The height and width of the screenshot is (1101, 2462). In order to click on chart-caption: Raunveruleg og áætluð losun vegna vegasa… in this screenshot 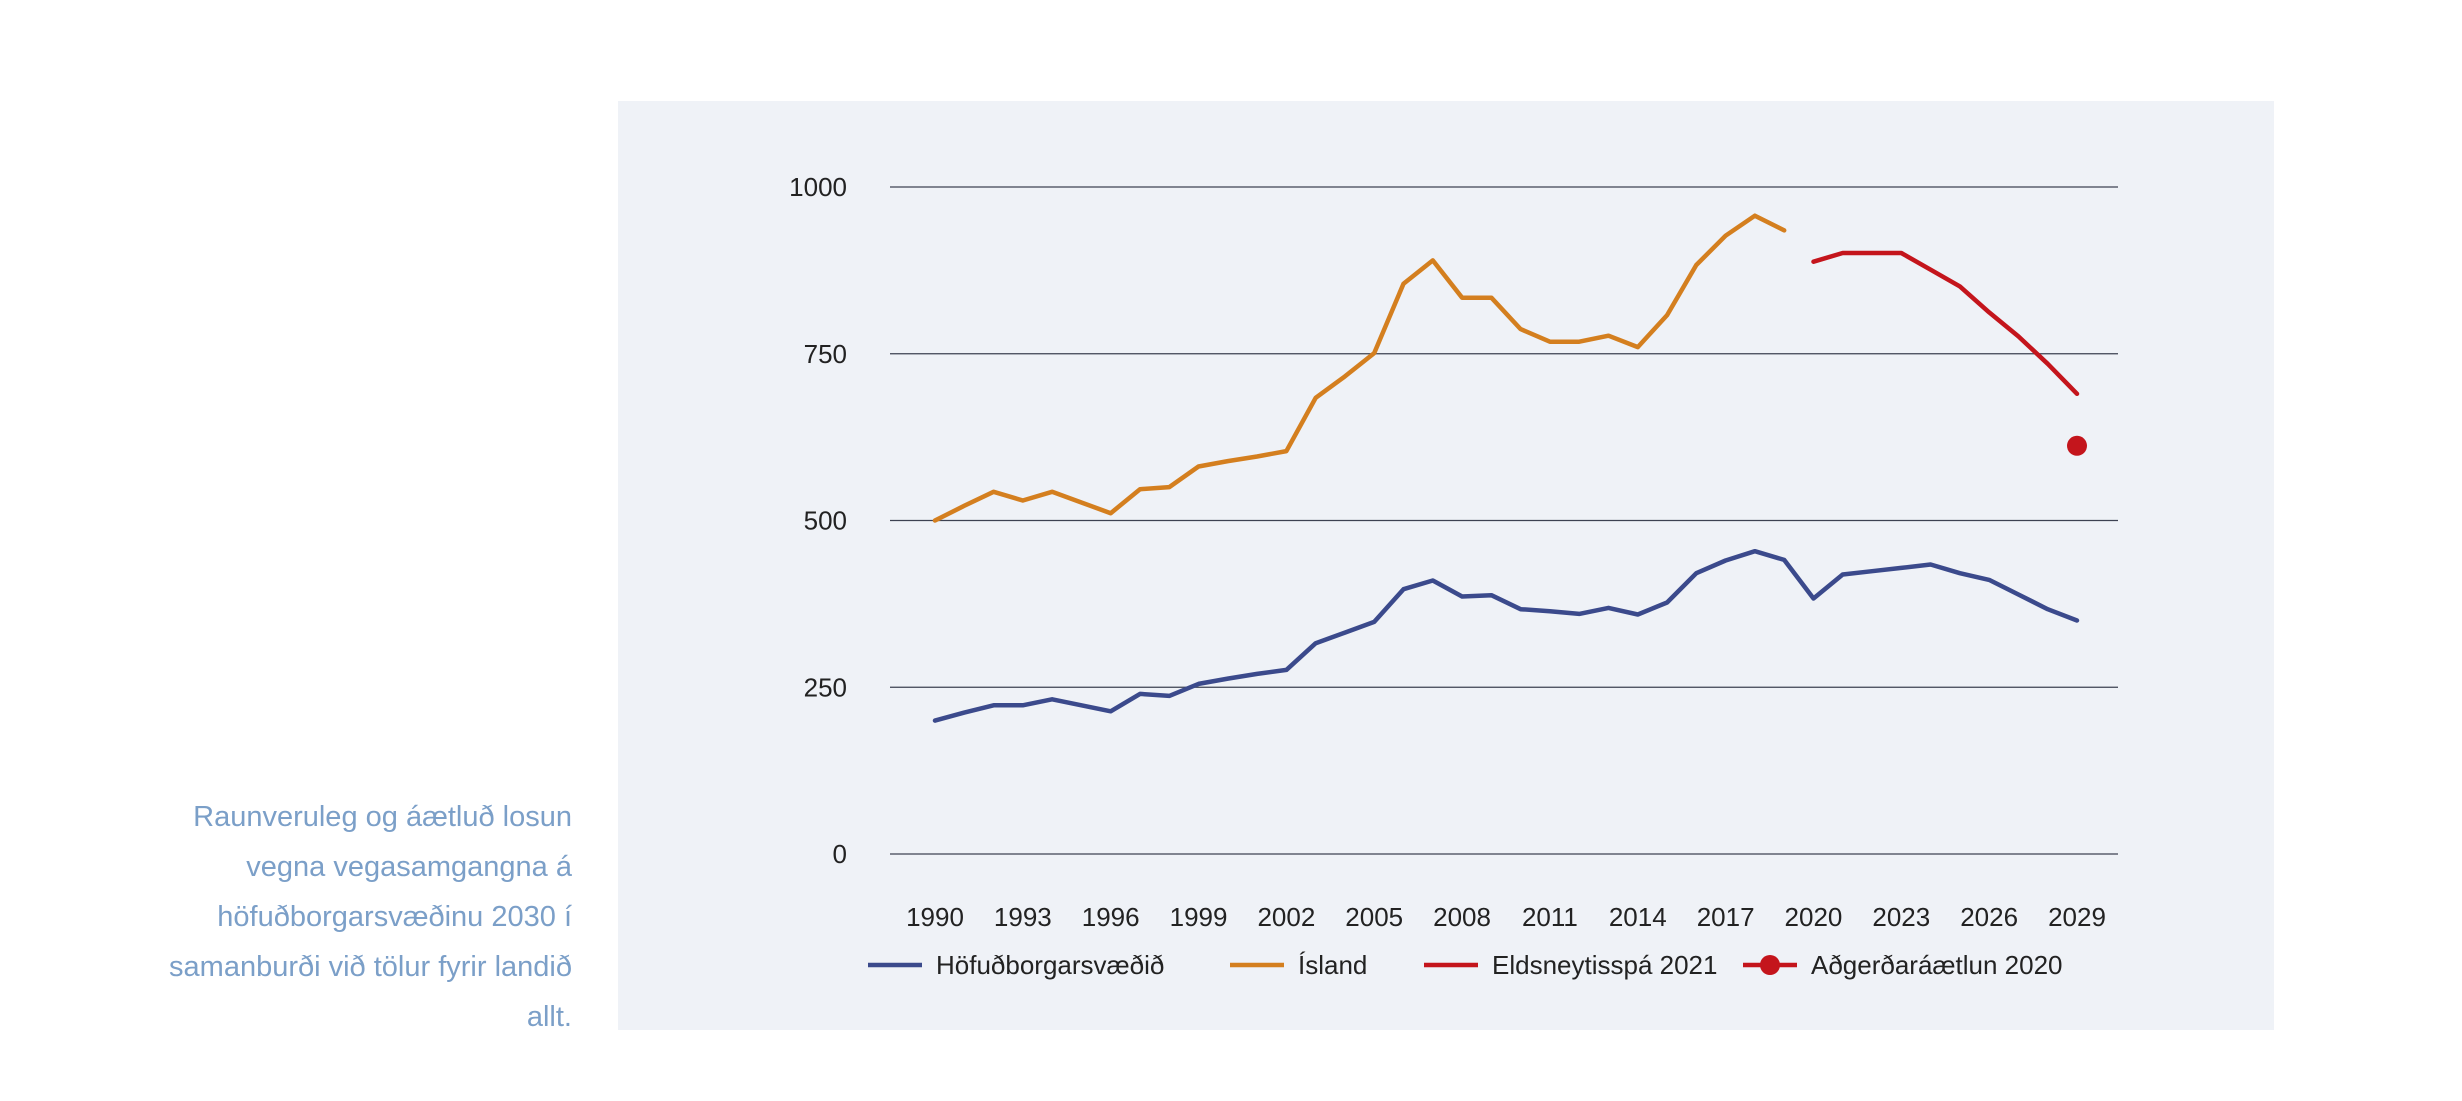, I will do `click(370, 917)`.